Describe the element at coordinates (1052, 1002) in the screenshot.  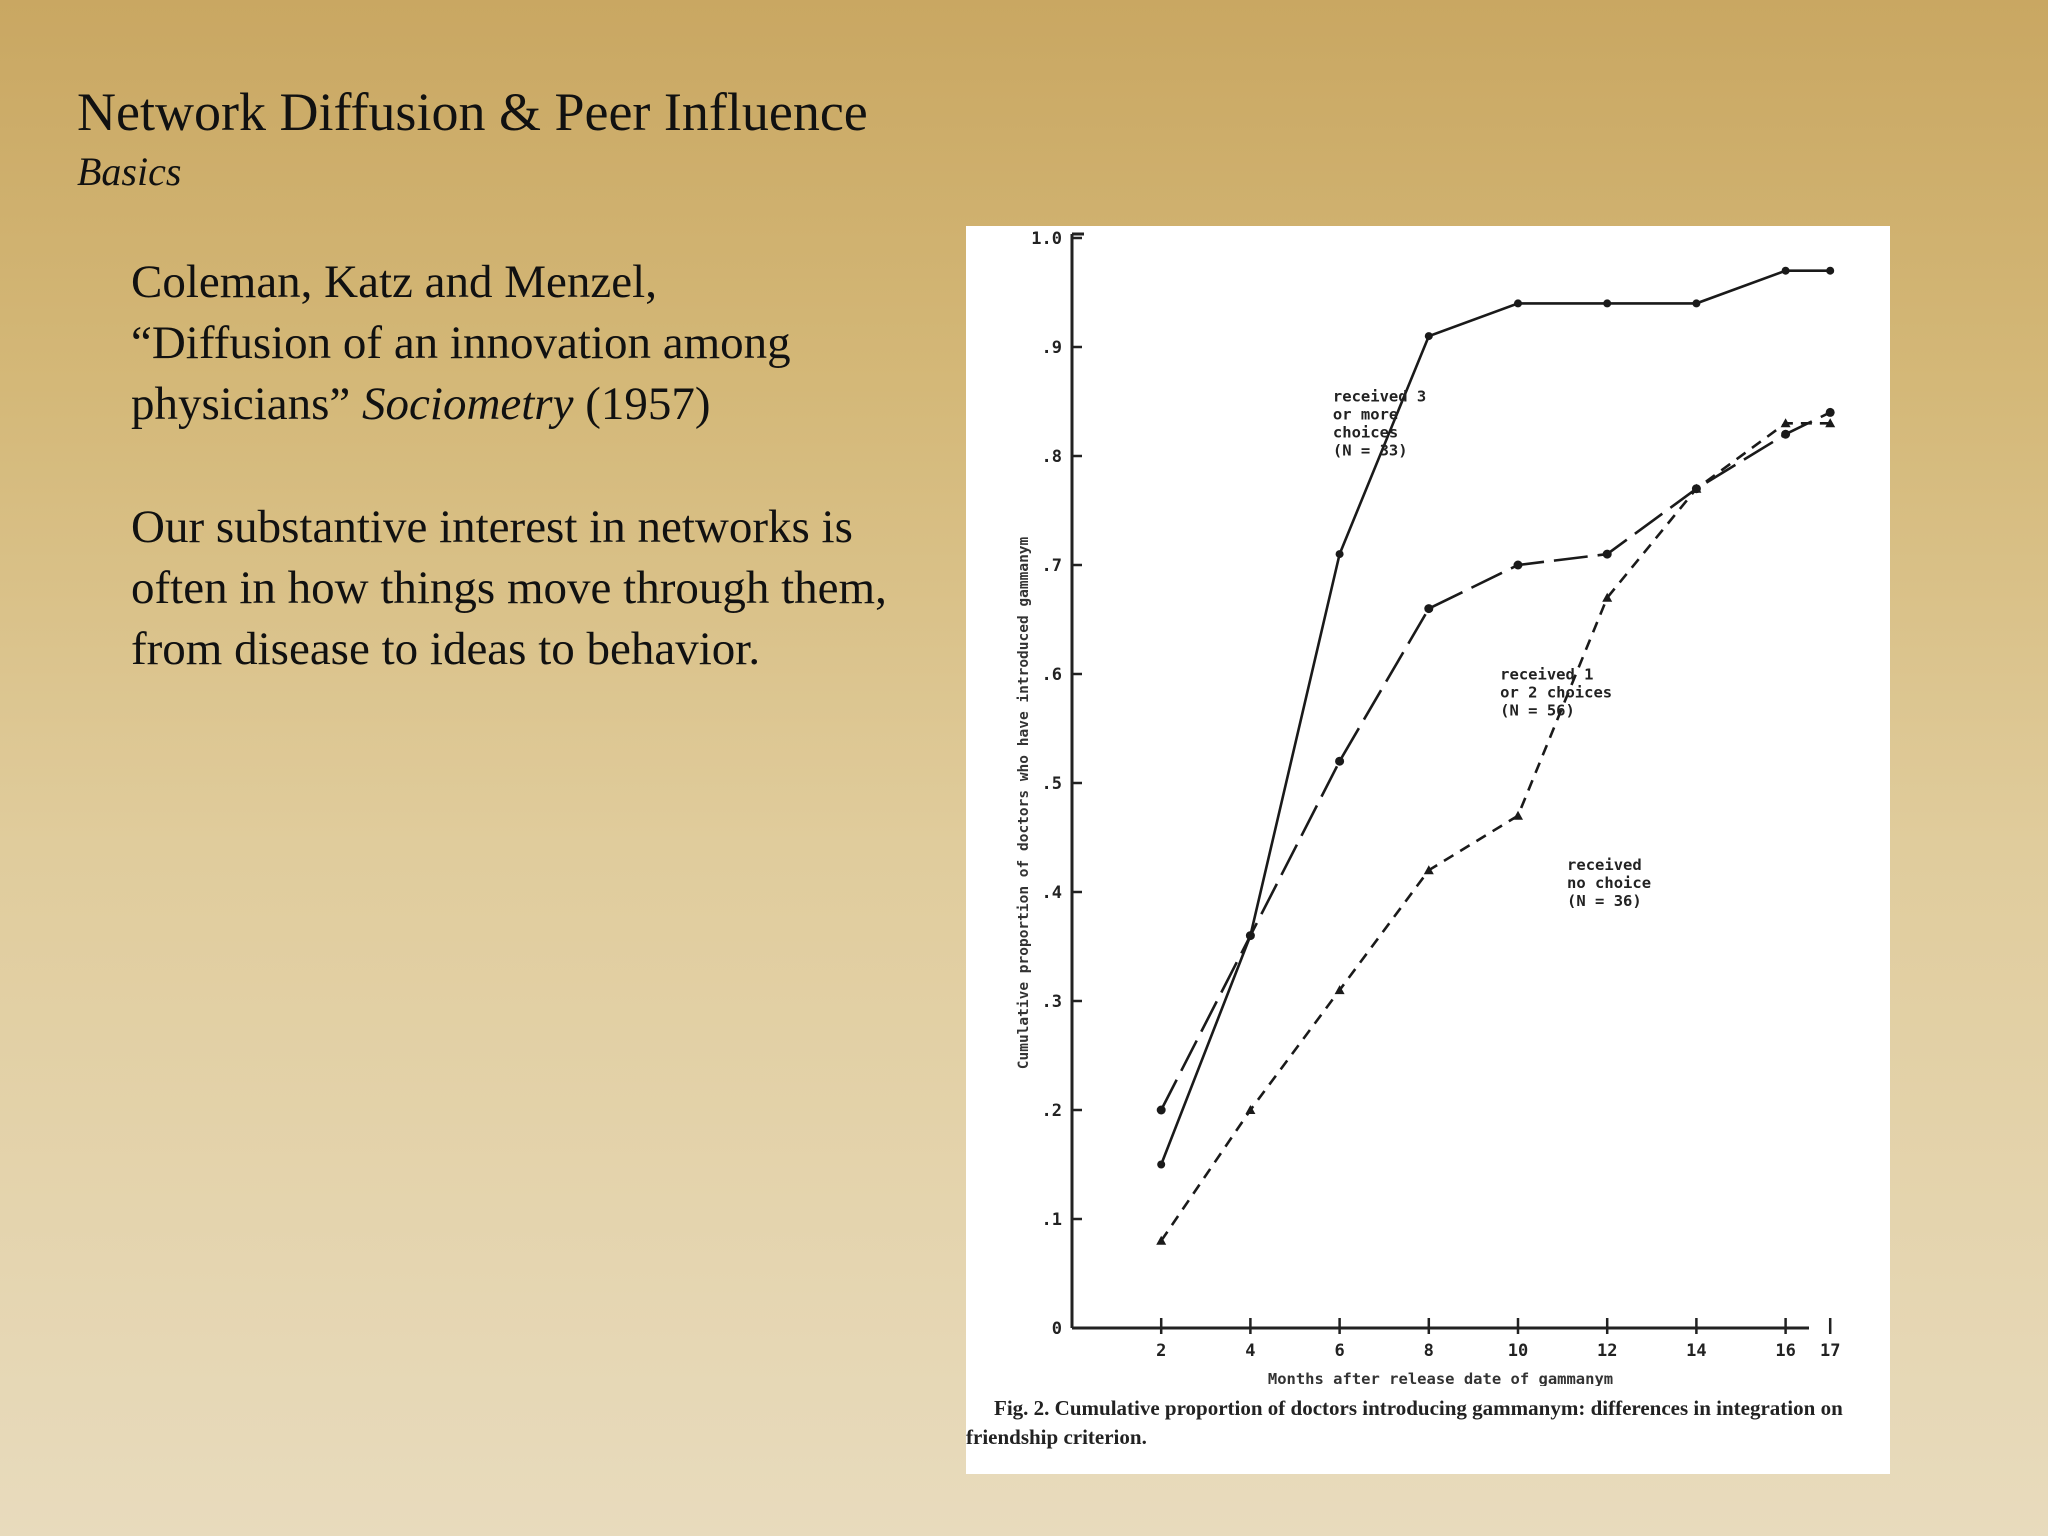
I see `y-tick-label: .3` at that location.